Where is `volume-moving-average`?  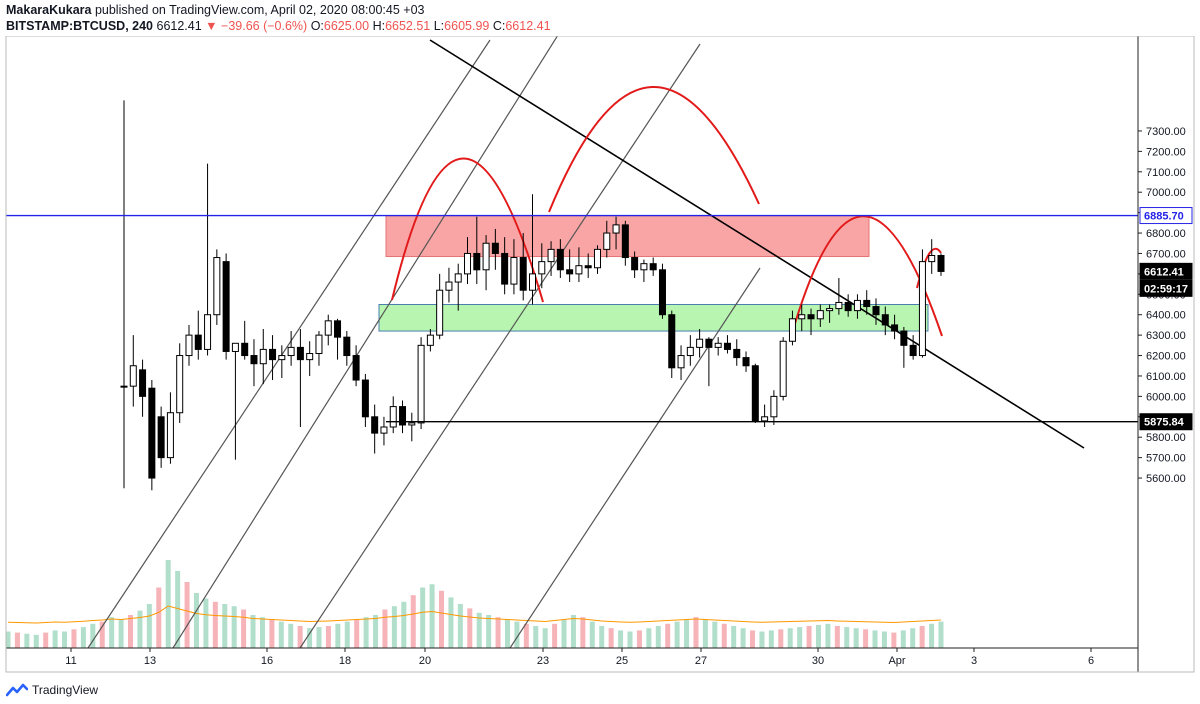
volume-moving-average is located at coordinates (474, 614).